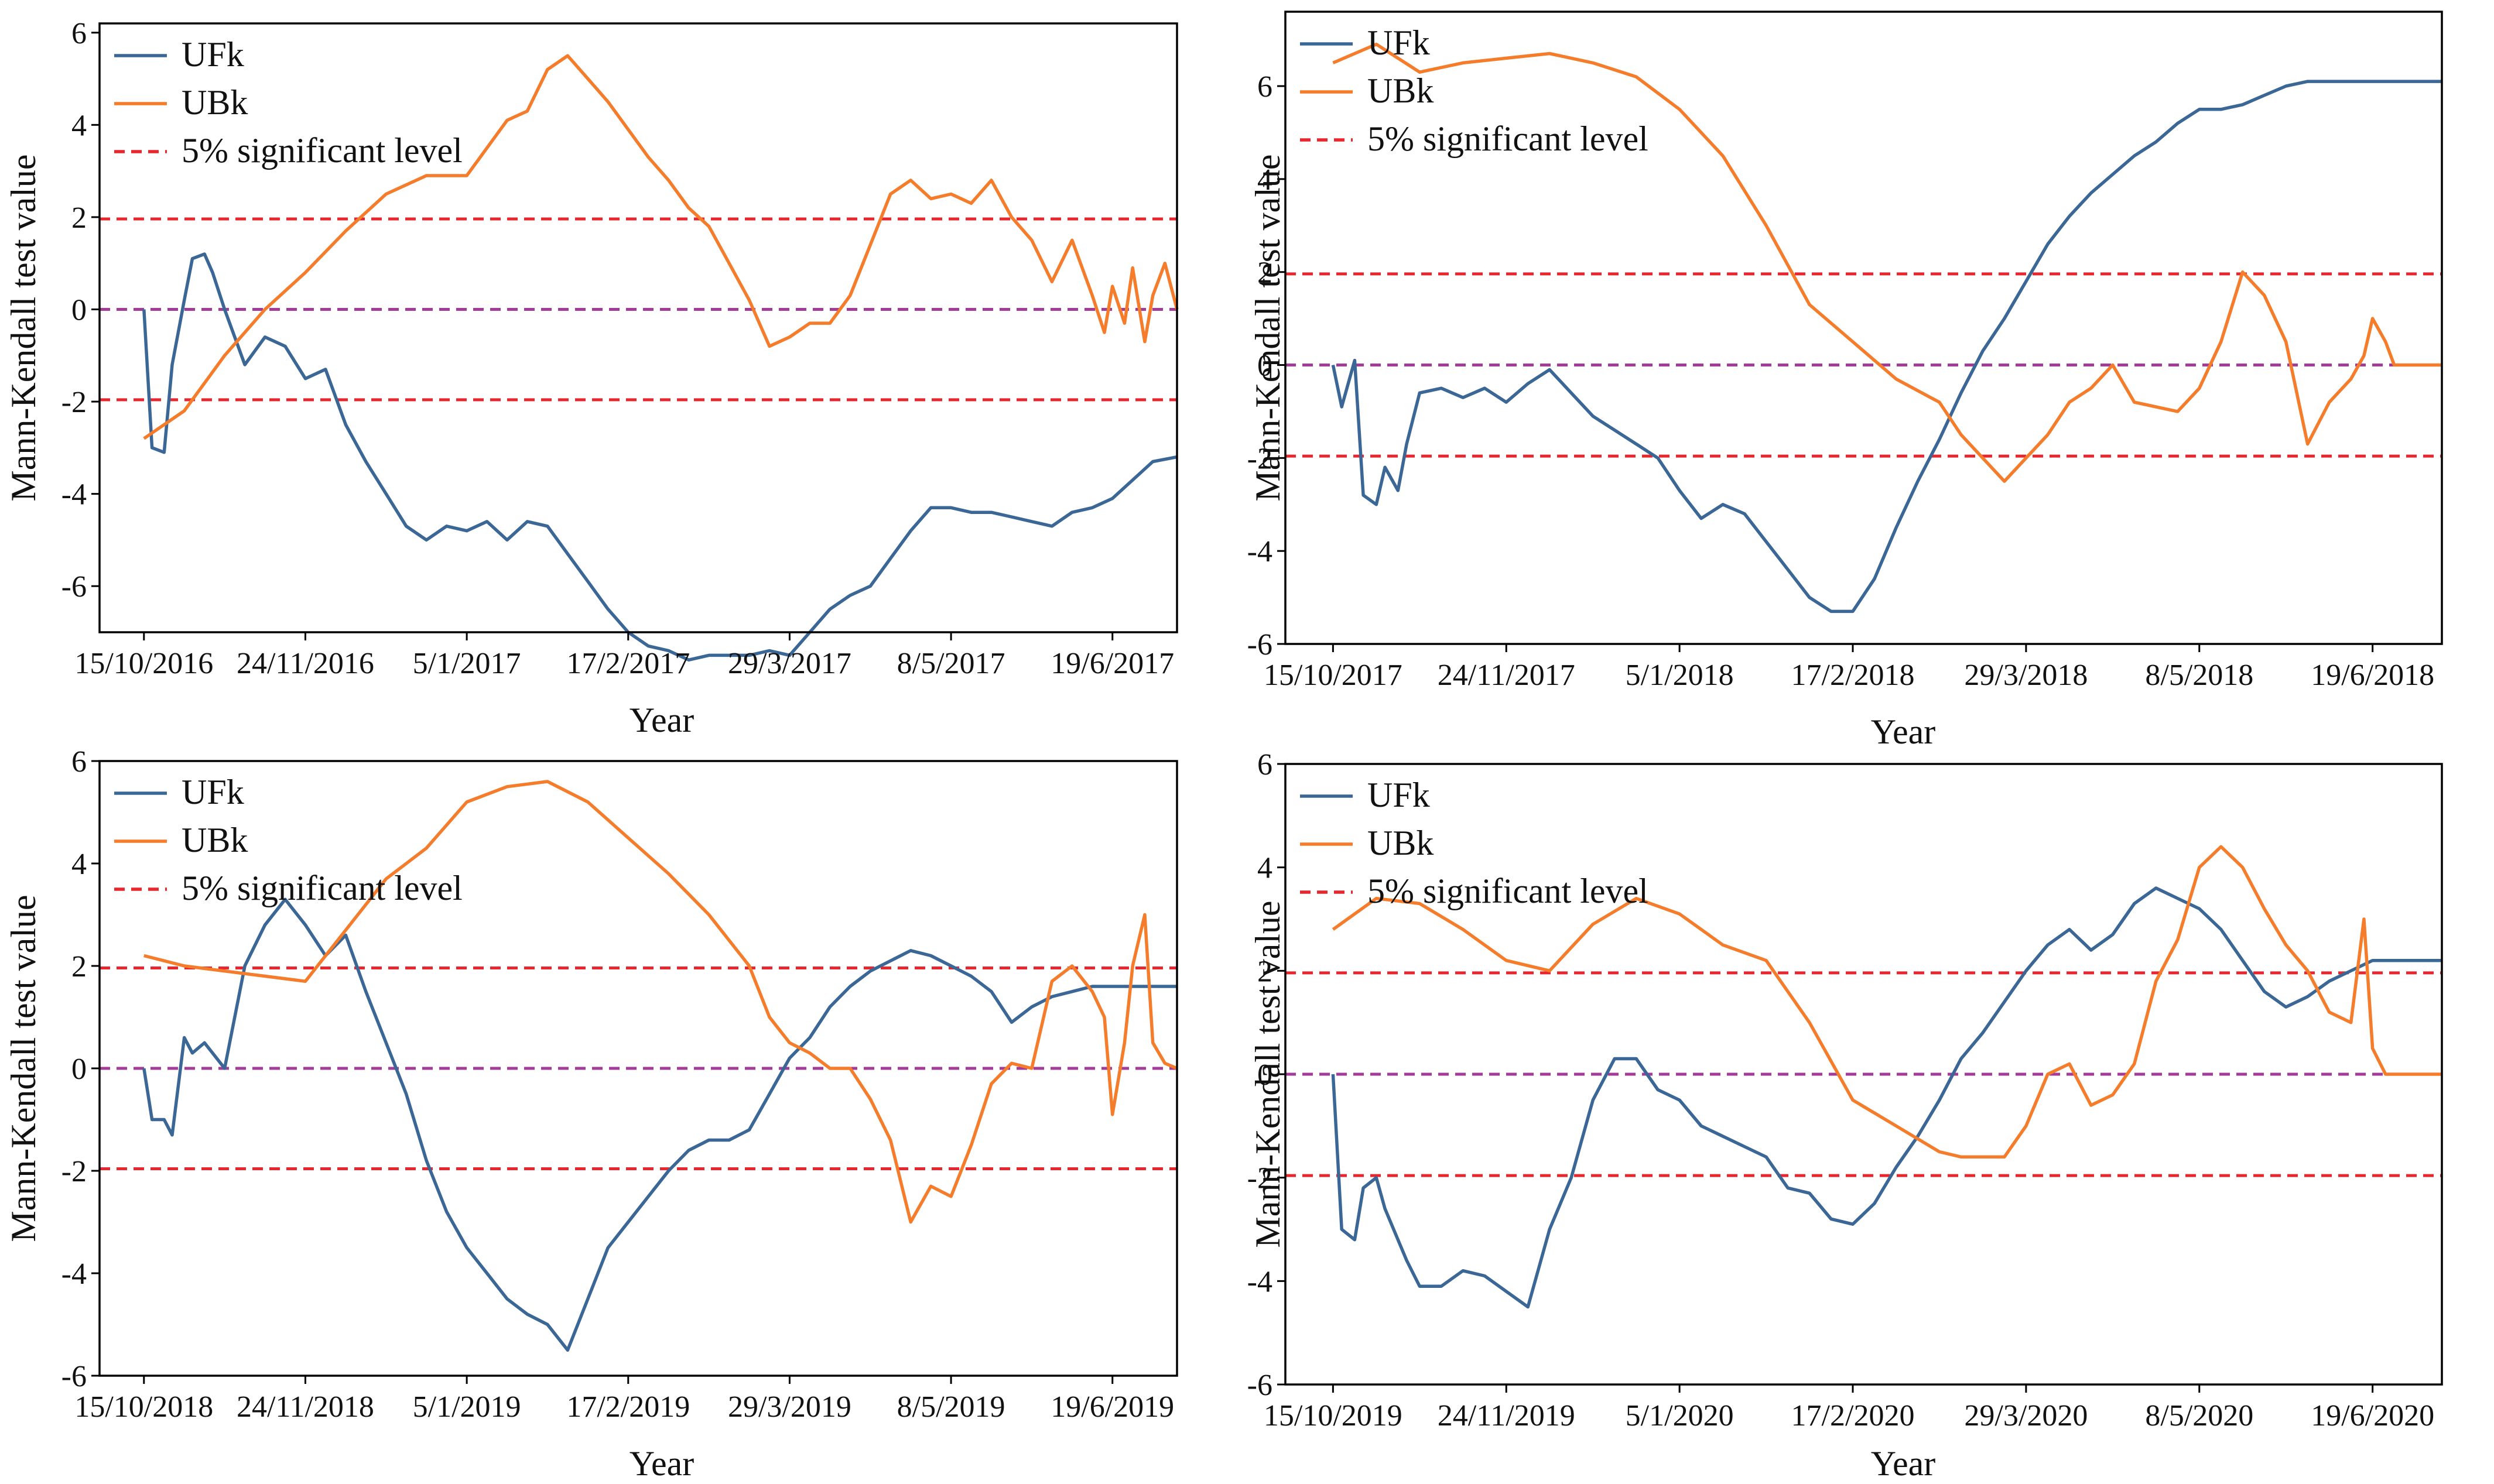 The image size is (2494, 1484). What do you see at coordinates (79, 1069) in the screenshot?
I see `chart-3-y-tick-label: 0` at bounding box center [79, 1069].